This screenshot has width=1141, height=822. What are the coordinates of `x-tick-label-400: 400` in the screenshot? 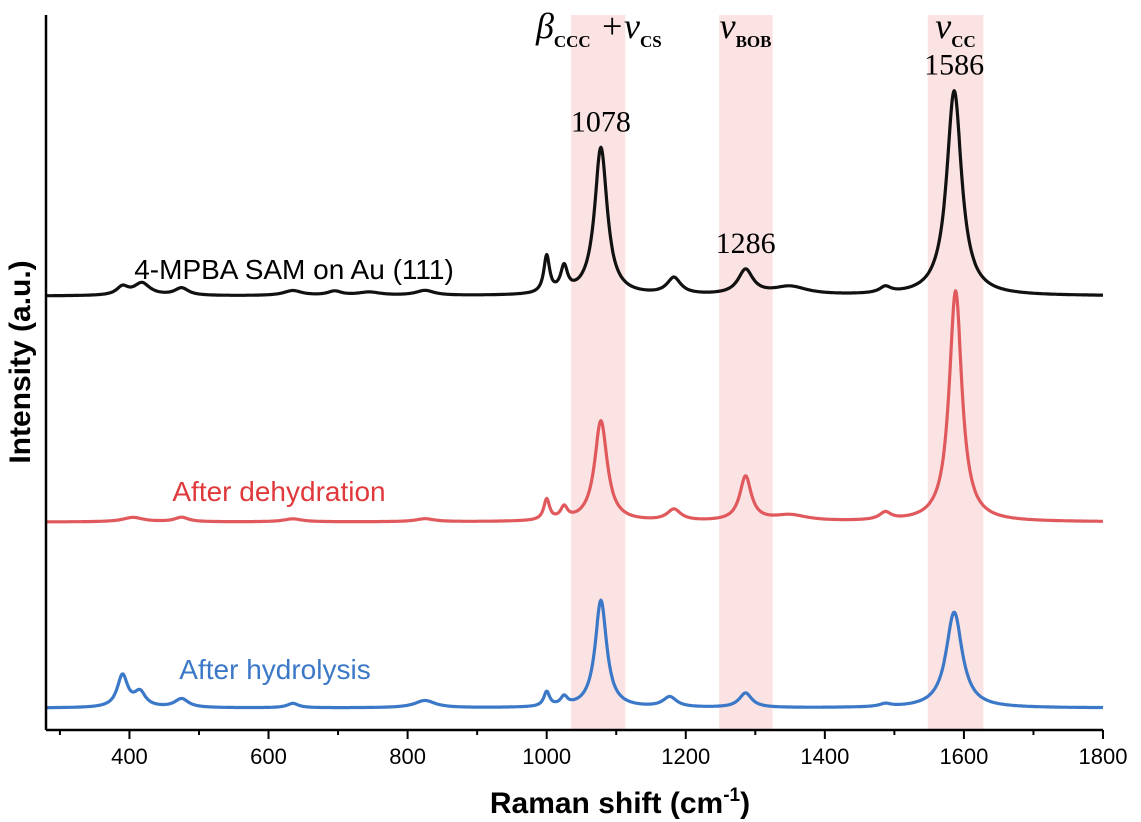 It's located at (129, 756).